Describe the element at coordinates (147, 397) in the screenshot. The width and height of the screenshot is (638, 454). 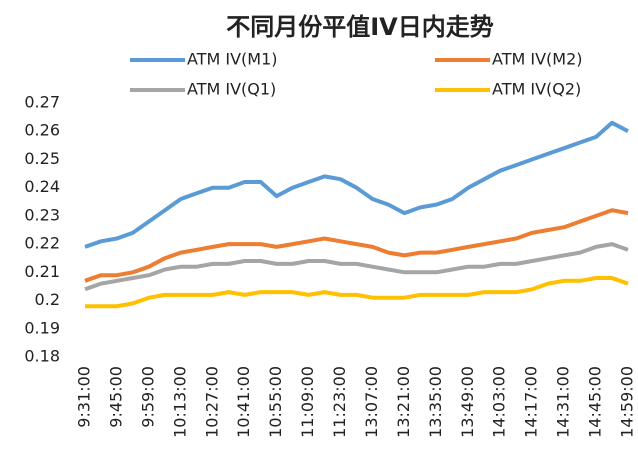
I see `x-tick-label: 9:59:00` at that location.